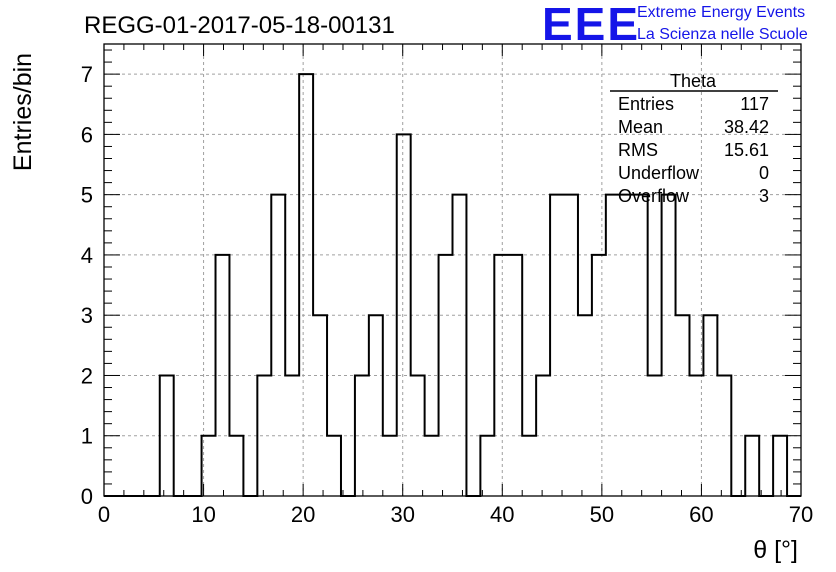  What do you see at coordinates (721, 12) in the screenshot?
I see `logo-line-1: Extreme Energy Events` at bounding box center [721, 12].